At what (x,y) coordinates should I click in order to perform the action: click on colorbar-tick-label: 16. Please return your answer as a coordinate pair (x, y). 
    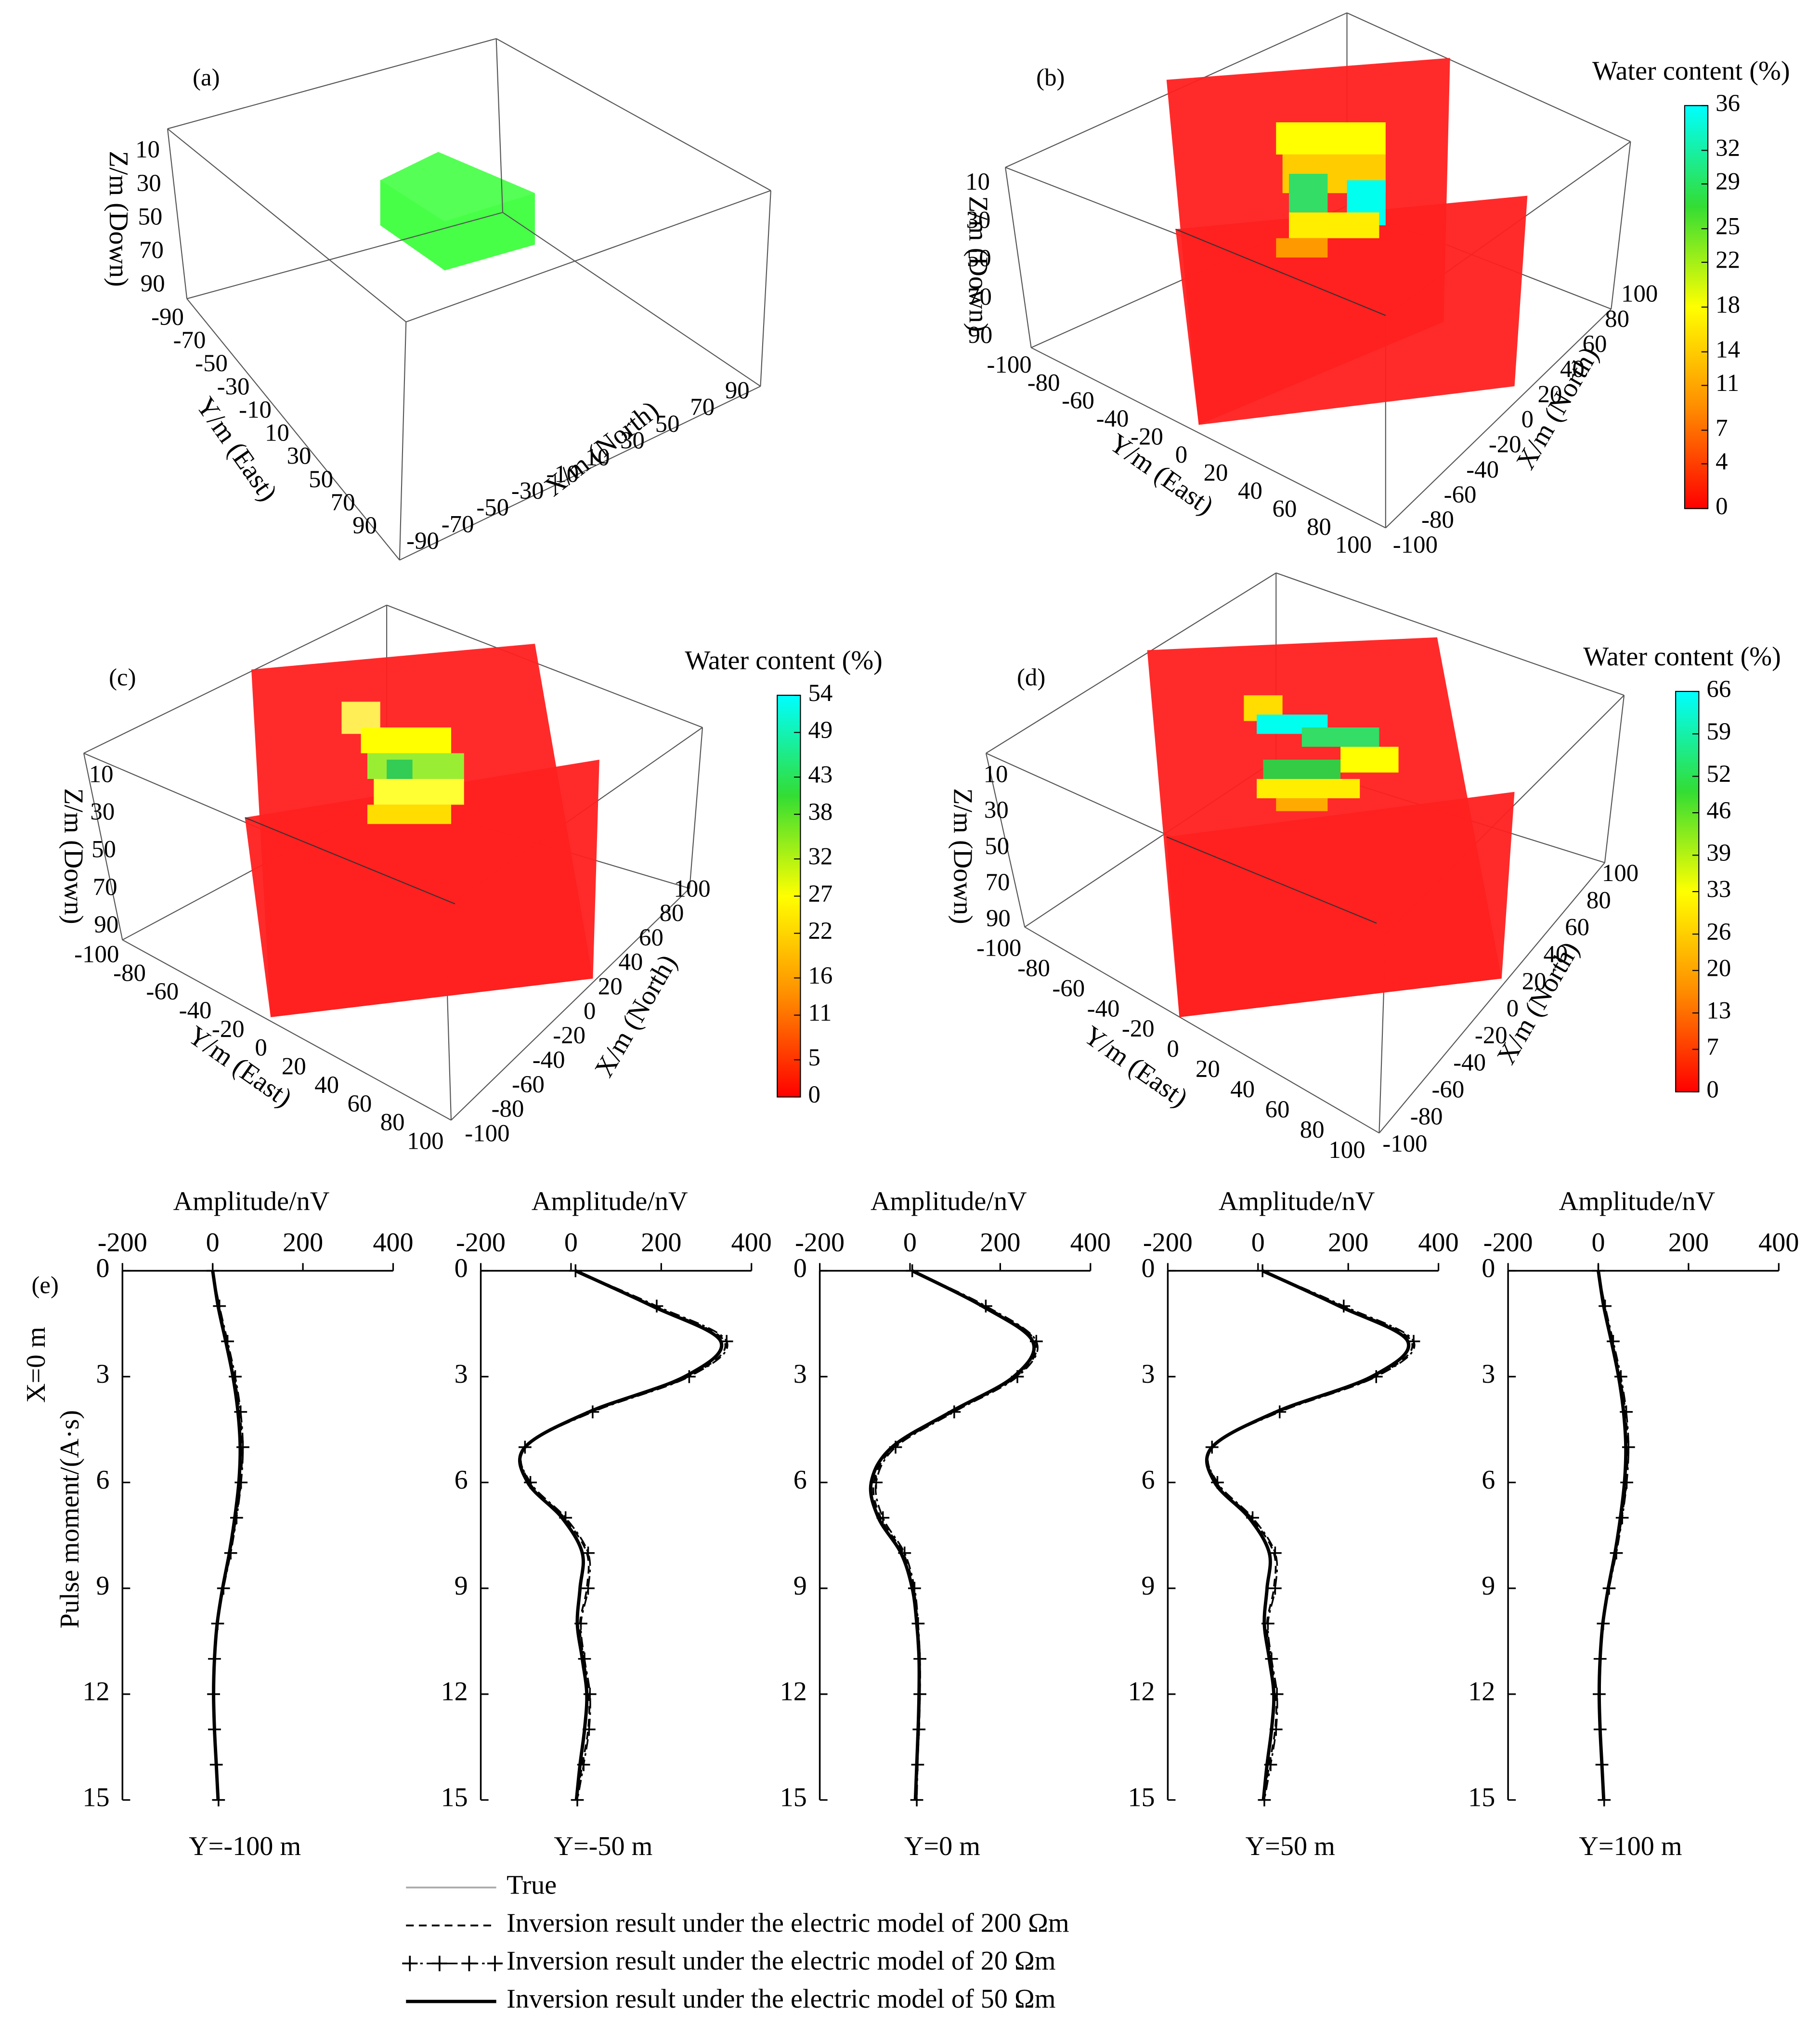
    Looking at the image, I should click on (820, 975).